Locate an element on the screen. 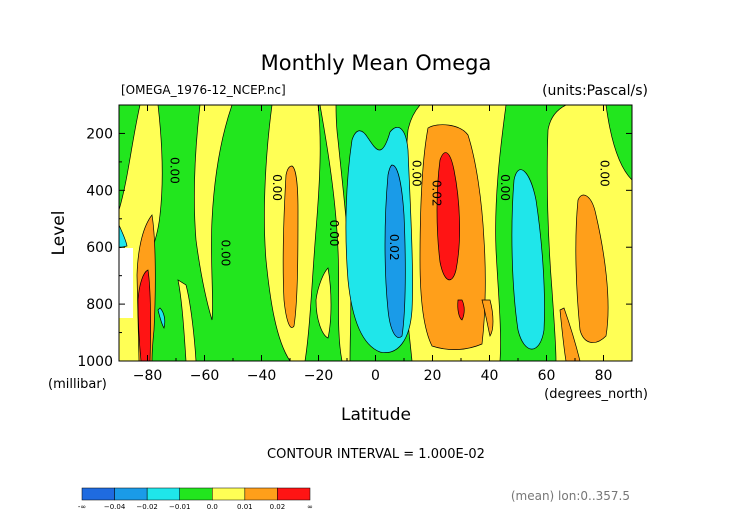 The width and height of the screenshot is (752, 532). contour-interval-label: CONTOUR INTERVAL = 1.000E-02 is located at coordinates (376, 454).